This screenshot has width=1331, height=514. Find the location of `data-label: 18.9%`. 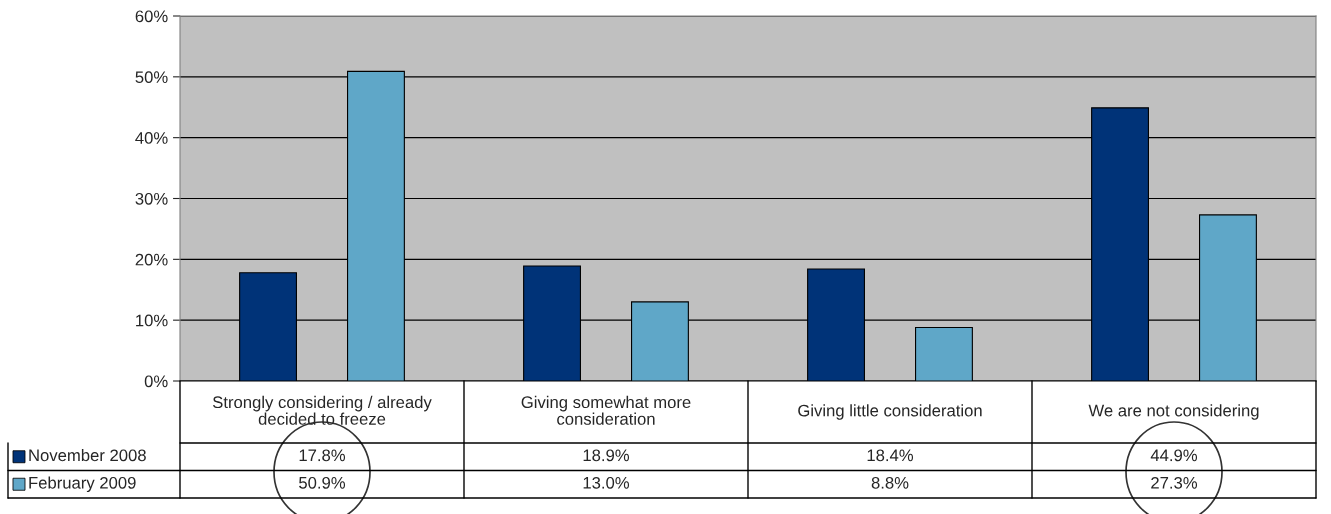

data-label: 18.9% is located at coordinates (606, 455).